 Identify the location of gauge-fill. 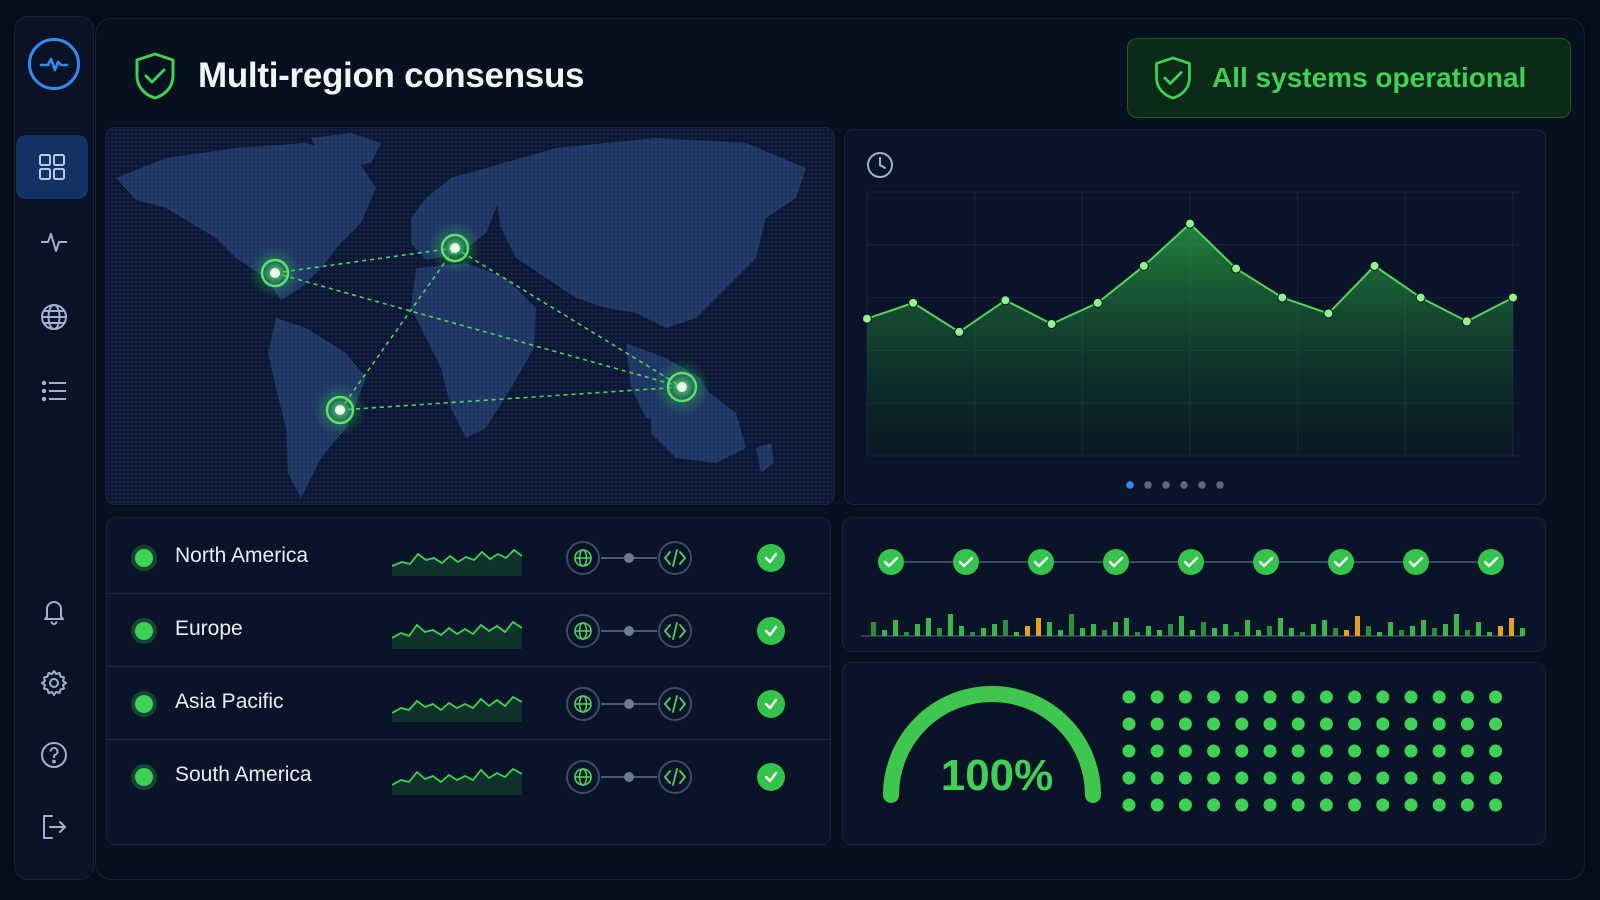
(992, 744).